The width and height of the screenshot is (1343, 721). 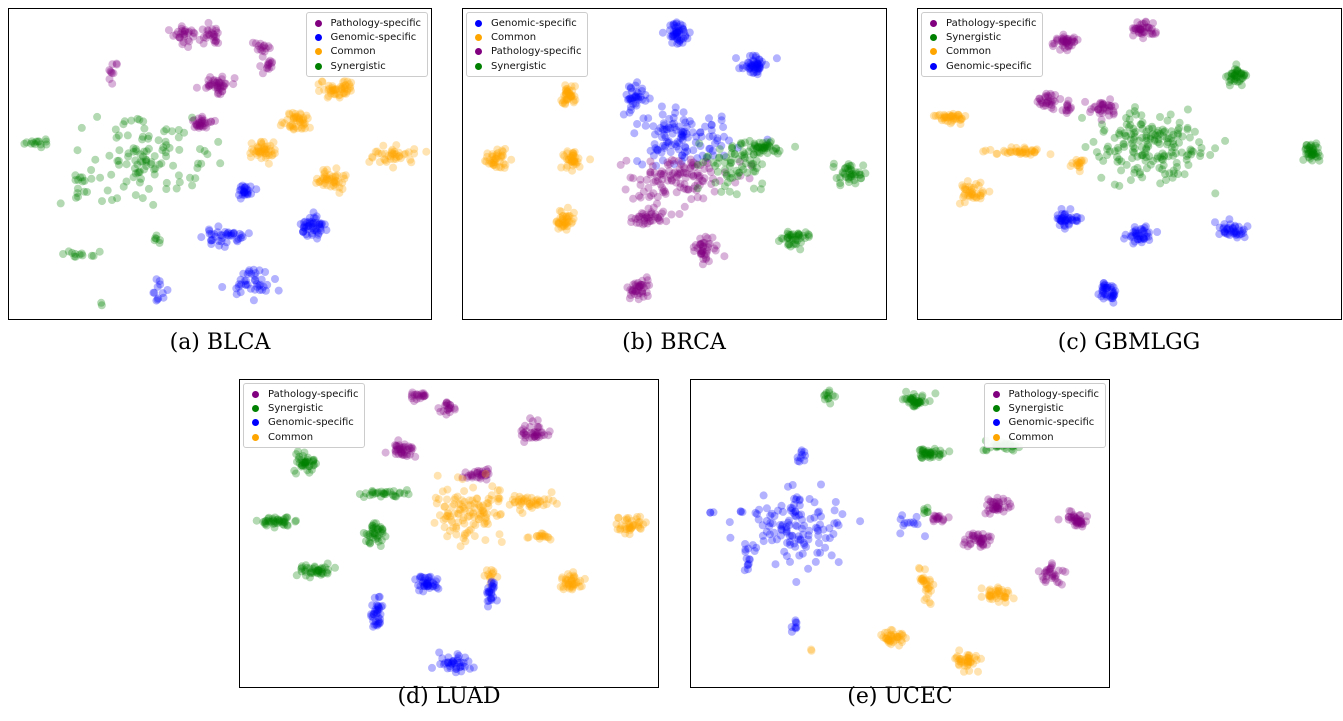 What do you see at coordinates (303, 408) in the screenshot?
I see `legend-entry: Synergistic` at bounding box center [303, 408].